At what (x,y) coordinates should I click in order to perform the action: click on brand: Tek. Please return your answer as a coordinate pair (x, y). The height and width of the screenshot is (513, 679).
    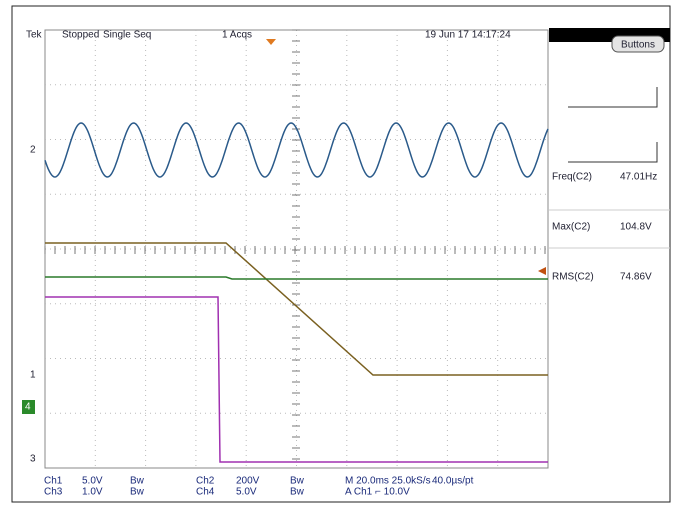
    Looking at the image, I should click on (34, 35).